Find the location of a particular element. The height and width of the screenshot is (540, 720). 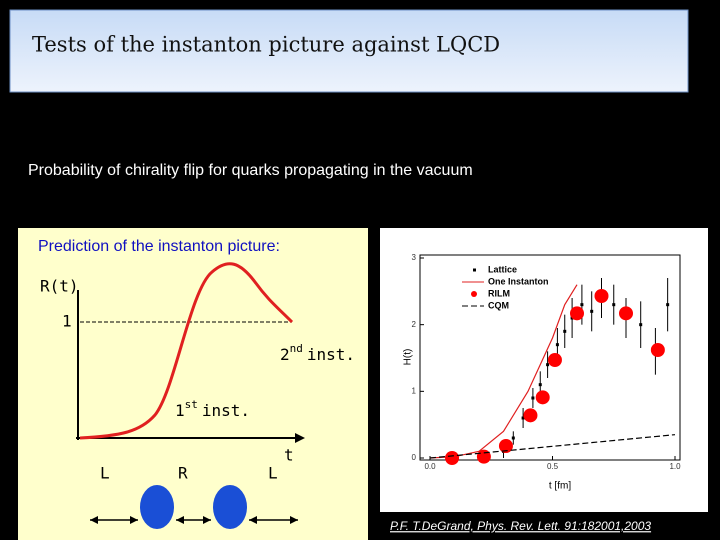

suffix: st is located at coordinates (191, 404).